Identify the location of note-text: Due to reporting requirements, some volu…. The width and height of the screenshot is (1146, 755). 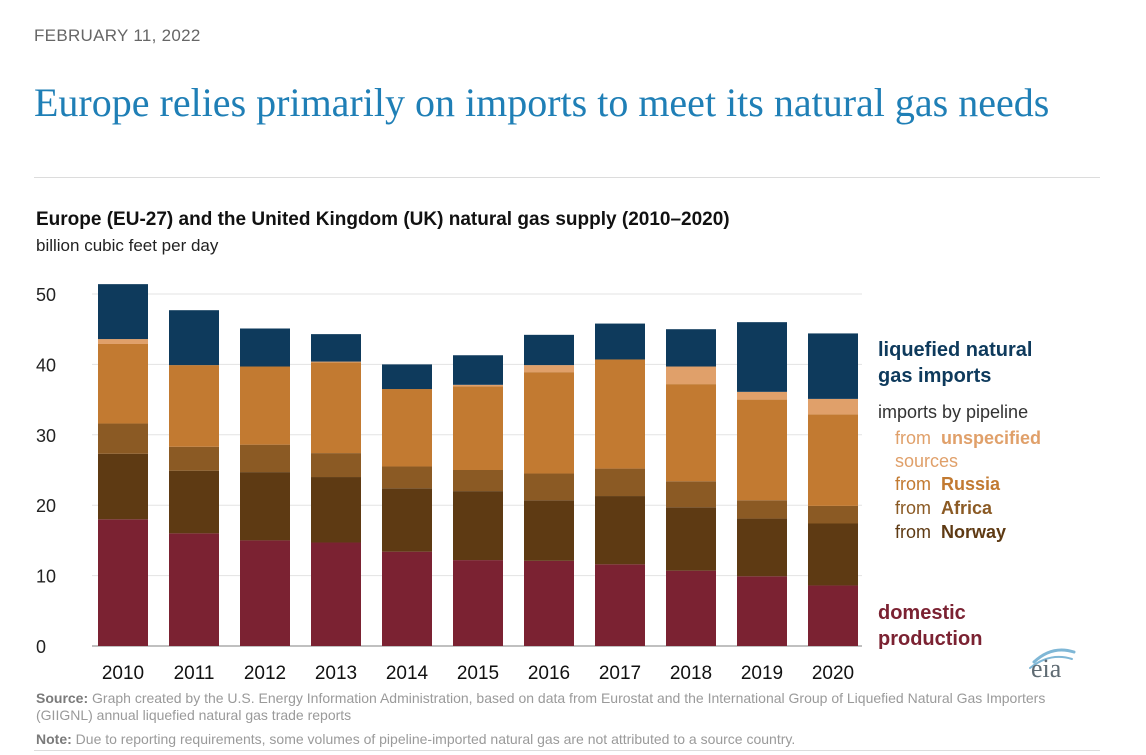
(435, 739).